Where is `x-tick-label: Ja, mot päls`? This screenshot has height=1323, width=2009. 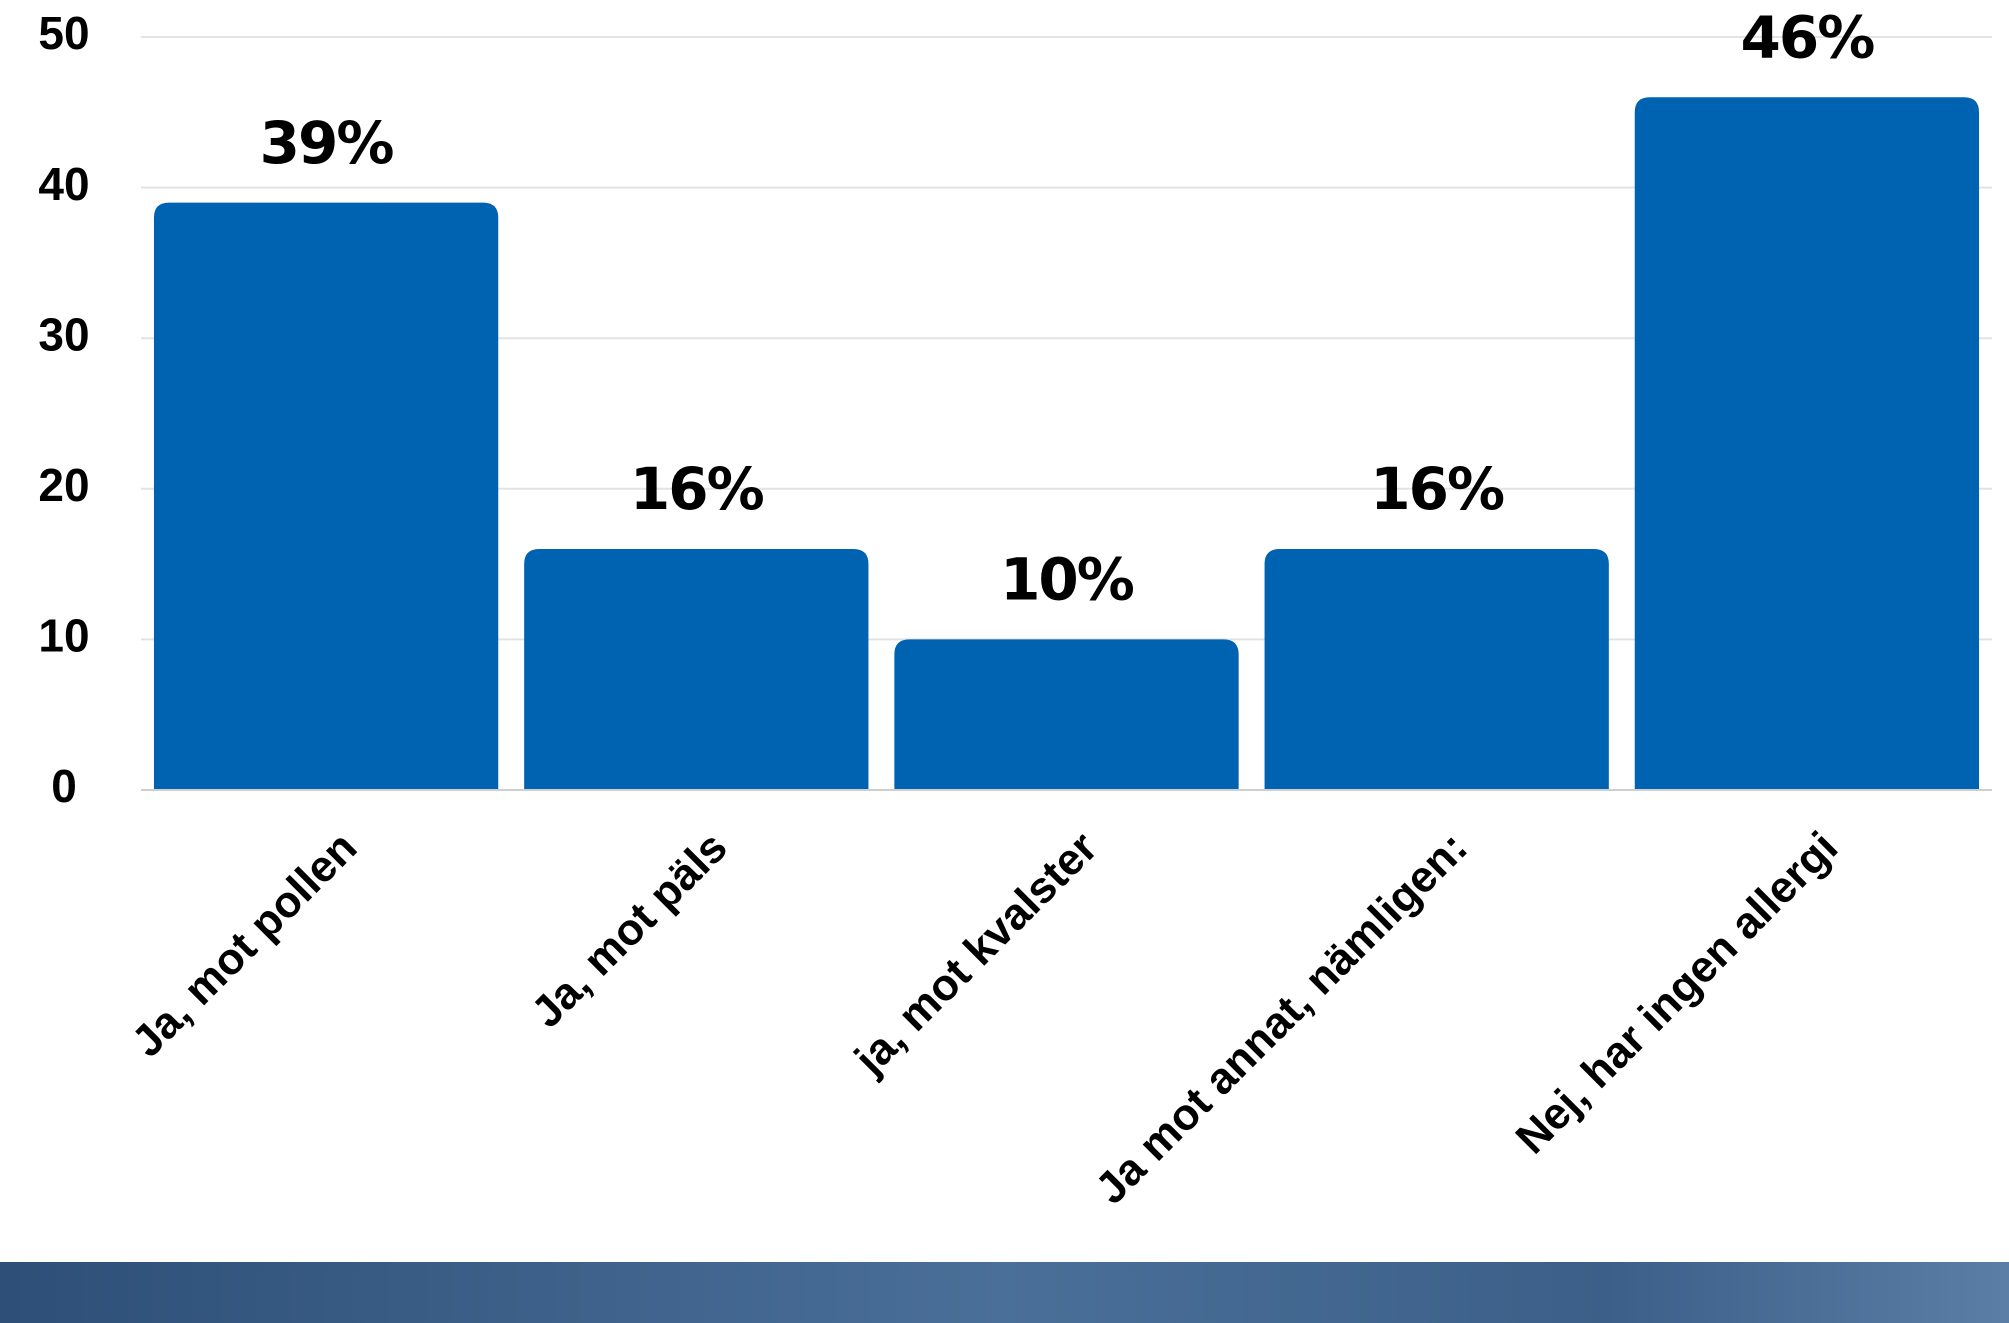
x-tick-label: Ja, mot päls is located at coordinates (629, 930).